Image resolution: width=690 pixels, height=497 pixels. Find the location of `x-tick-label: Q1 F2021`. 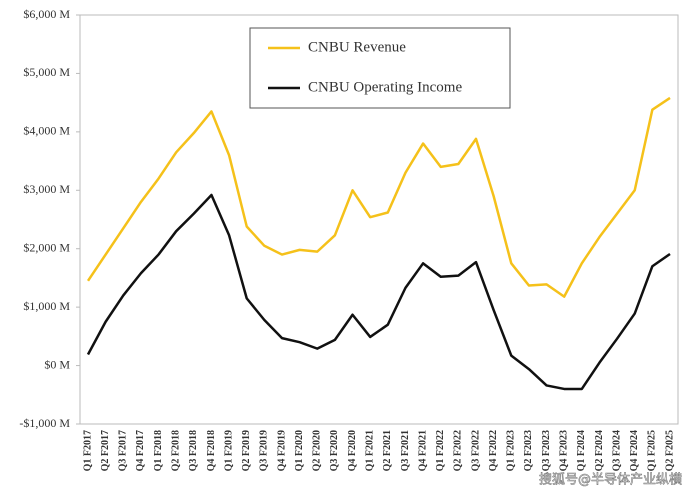

x-tick-label: Q1 F2021 is located at coordinates (369, 450).